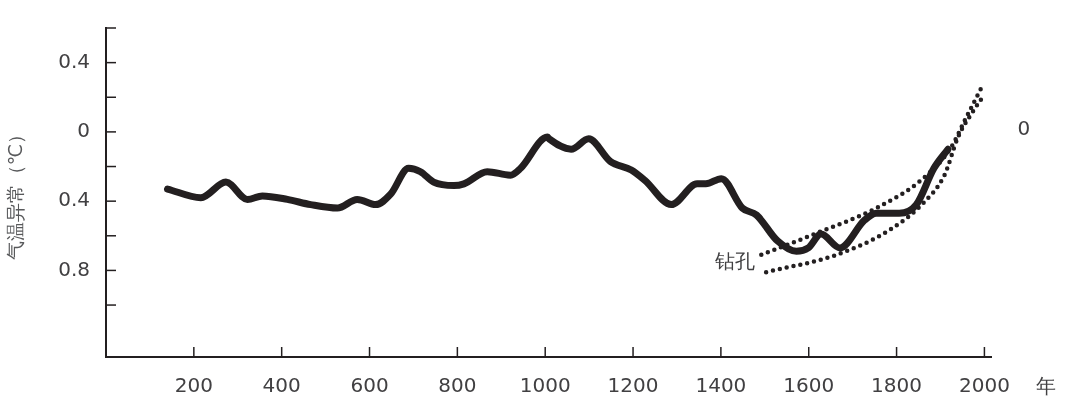 The height and width of the screenshot is (414, 1080). Describe the element at coordinates (734, 261) in the screenshot. I see `annotation: 钻孔` at that location.